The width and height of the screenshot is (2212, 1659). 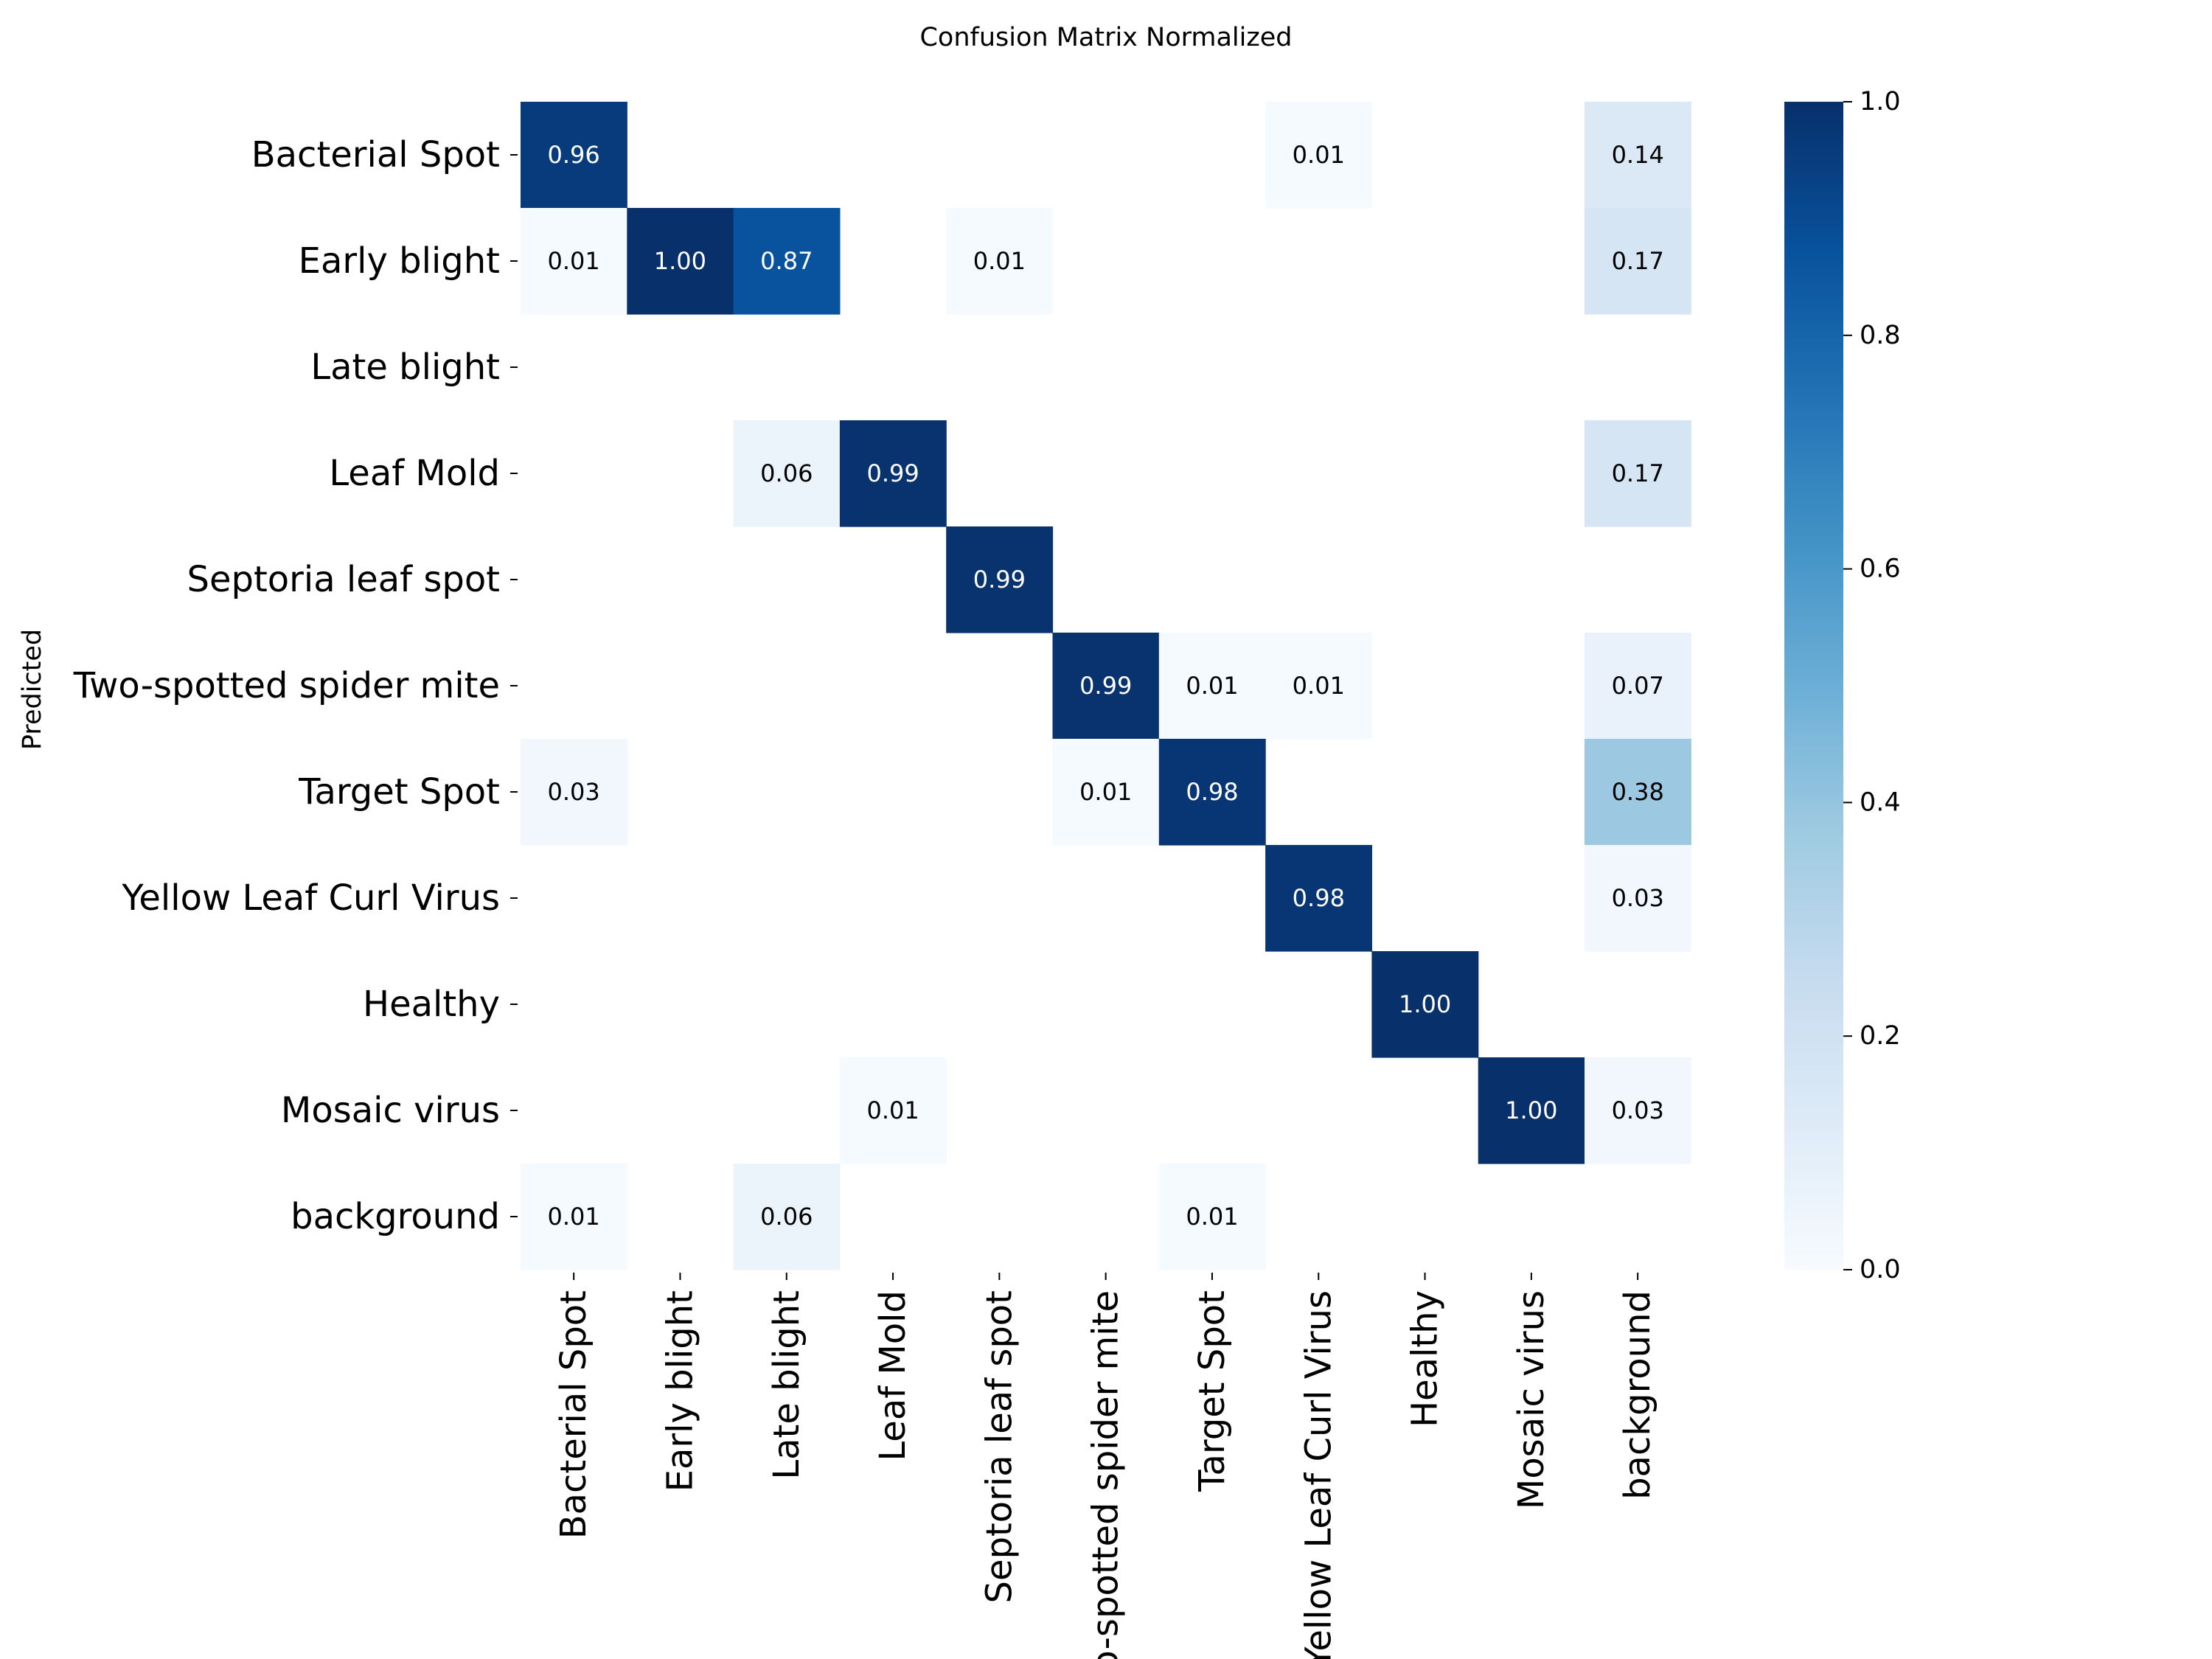 I want to click on y-tick-label: Early blight, so click(x=399, y=261).